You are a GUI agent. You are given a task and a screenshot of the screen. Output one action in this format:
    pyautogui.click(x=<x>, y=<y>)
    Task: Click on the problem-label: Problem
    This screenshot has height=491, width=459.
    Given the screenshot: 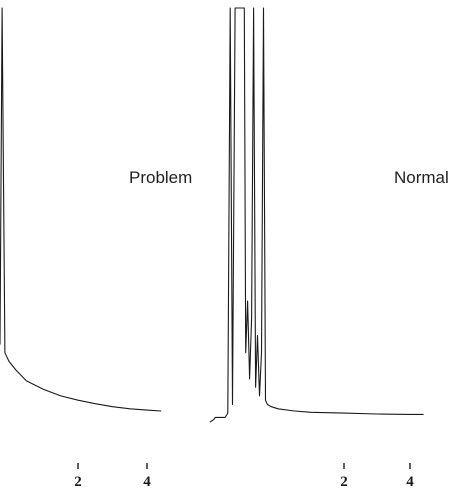 What is the action you would take?
    pyautogui.click(x=160, y=177)
    